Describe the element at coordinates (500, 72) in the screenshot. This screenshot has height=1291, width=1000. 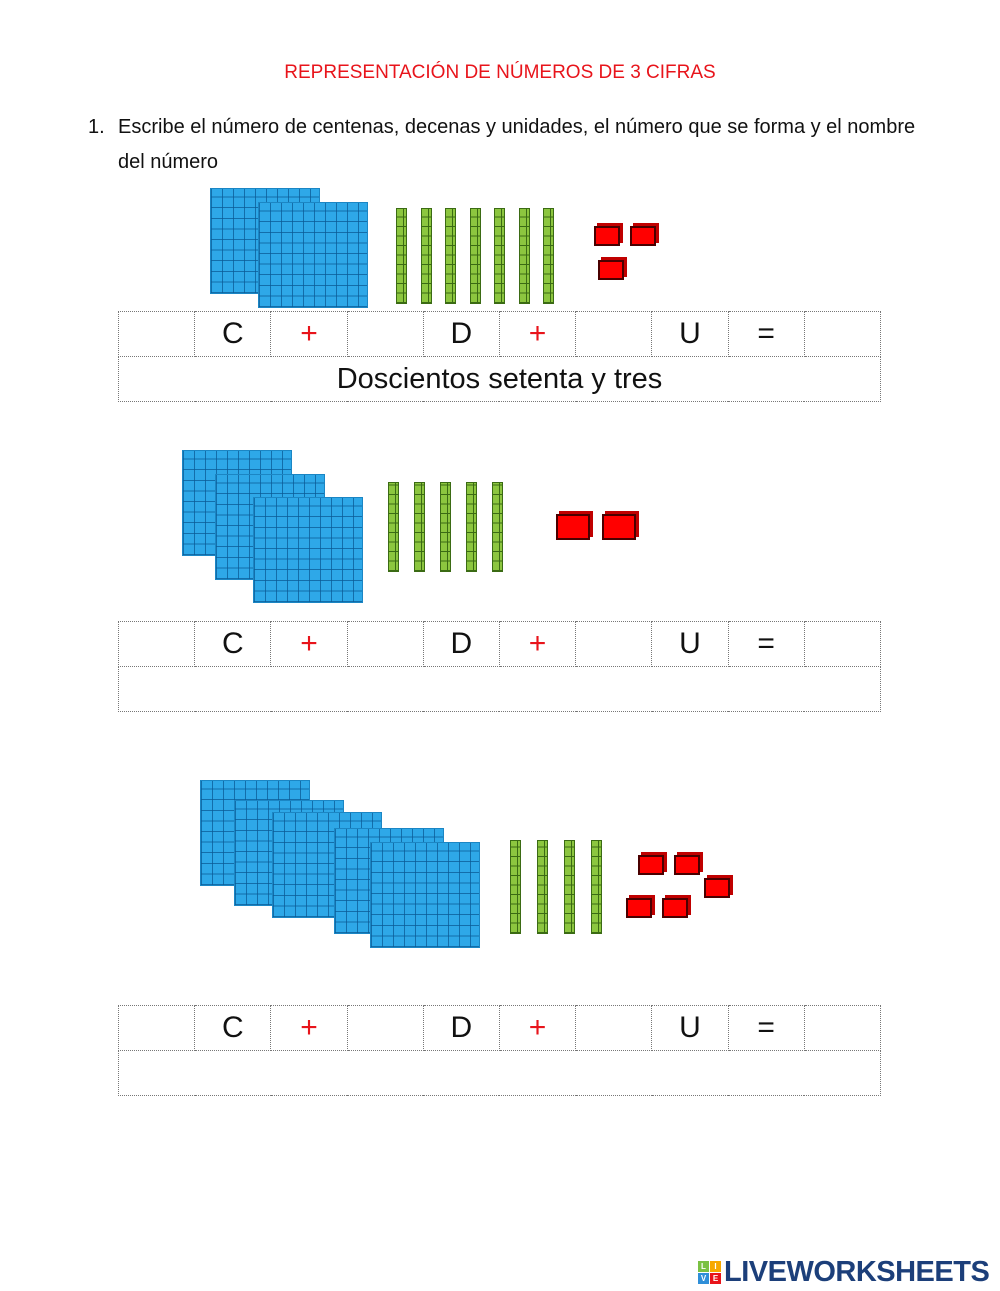
I see `worksheet-title: REPRESENTACIÓN DE NÚMEROS DE 3 CIFRAS` at that location.